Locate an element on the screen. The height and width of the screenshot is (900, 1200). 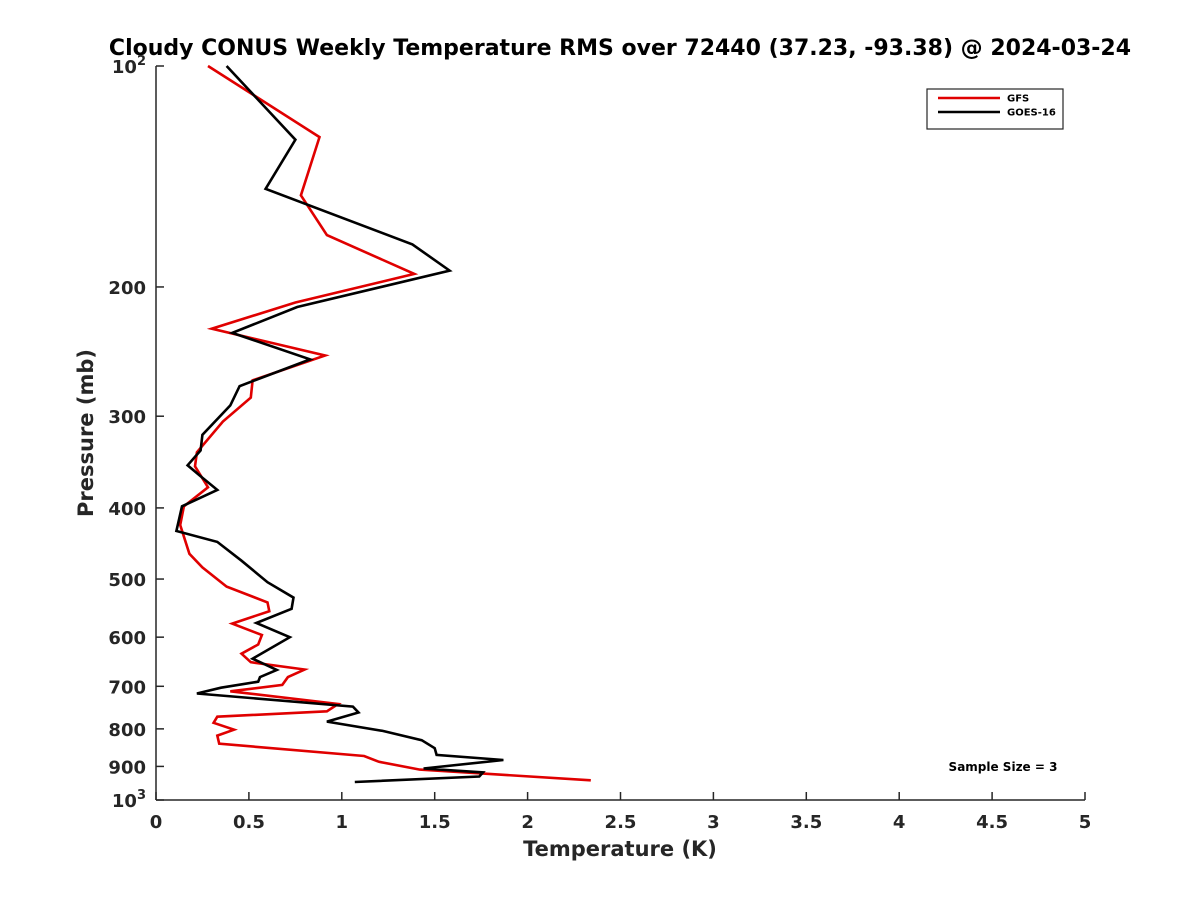
legend-label-goes-16: GOES-16 is located at coordinates (1031, 113).